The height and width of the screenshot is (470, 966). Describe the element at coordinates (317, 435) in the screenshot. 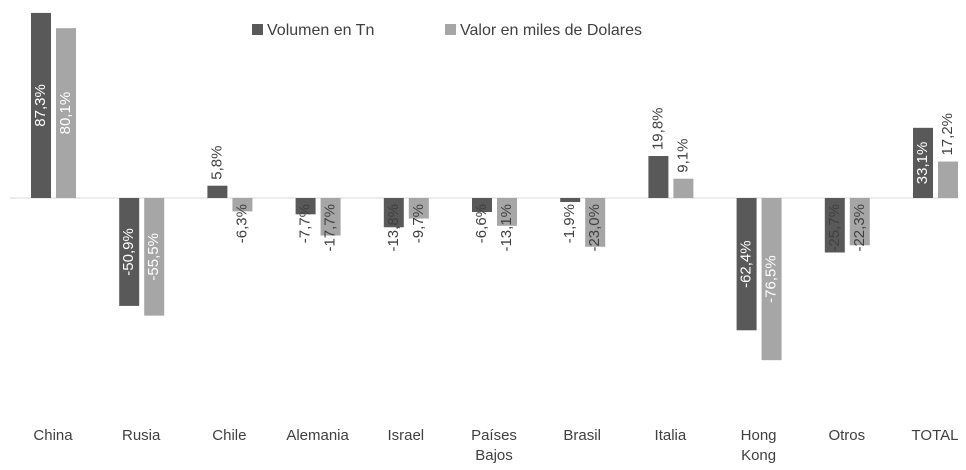

I see `x-tick-label: Alemania` at that location.